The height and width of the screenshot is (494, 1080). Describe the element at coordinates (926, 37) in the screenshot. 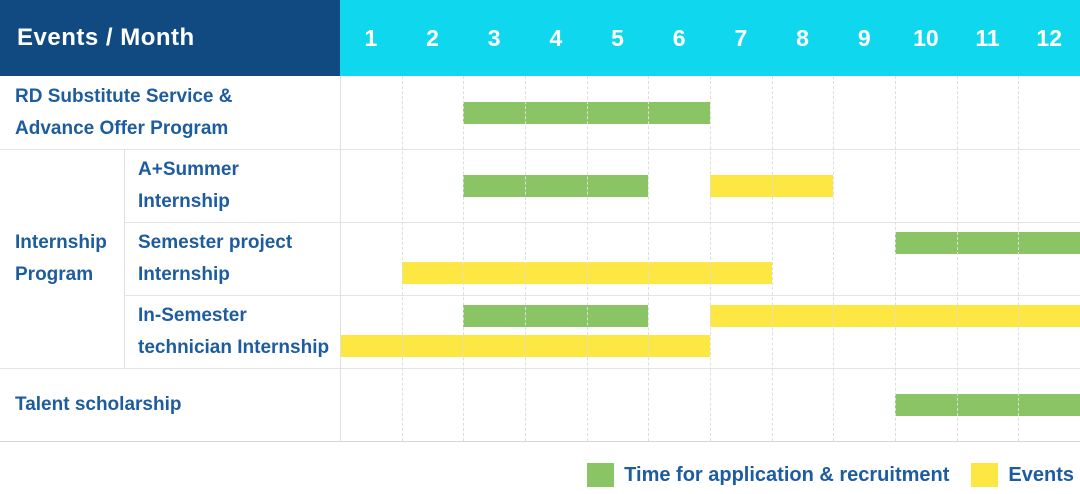

I see `month-header-cell-10: 10` at that location.